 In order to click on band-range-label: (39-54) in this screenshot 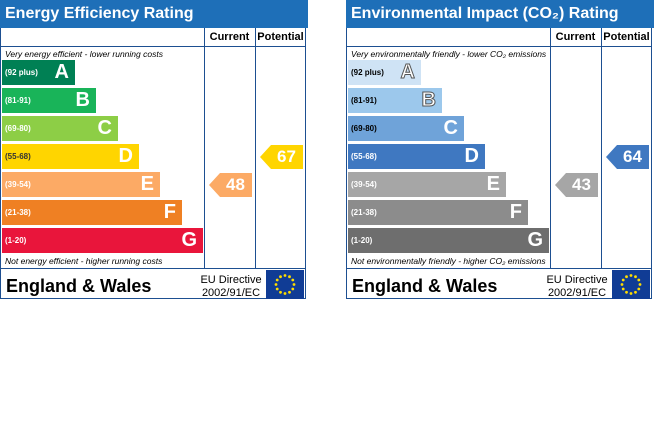, I will do `click(18, 184)`.